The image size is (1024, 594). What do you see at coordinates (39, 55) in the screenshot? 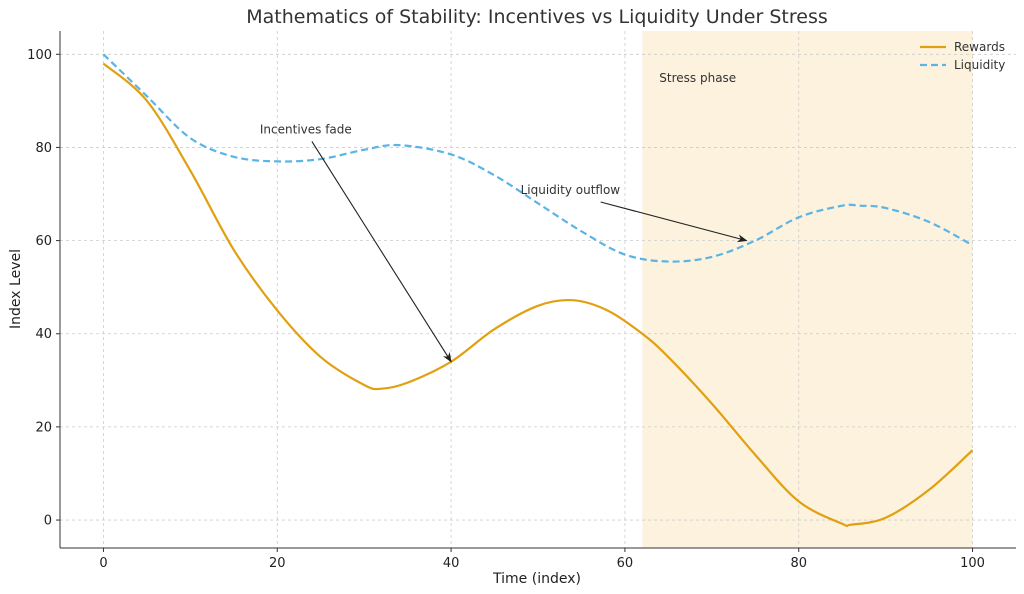
I see `y-tick-label: 100` at bounding box center [39, 55].